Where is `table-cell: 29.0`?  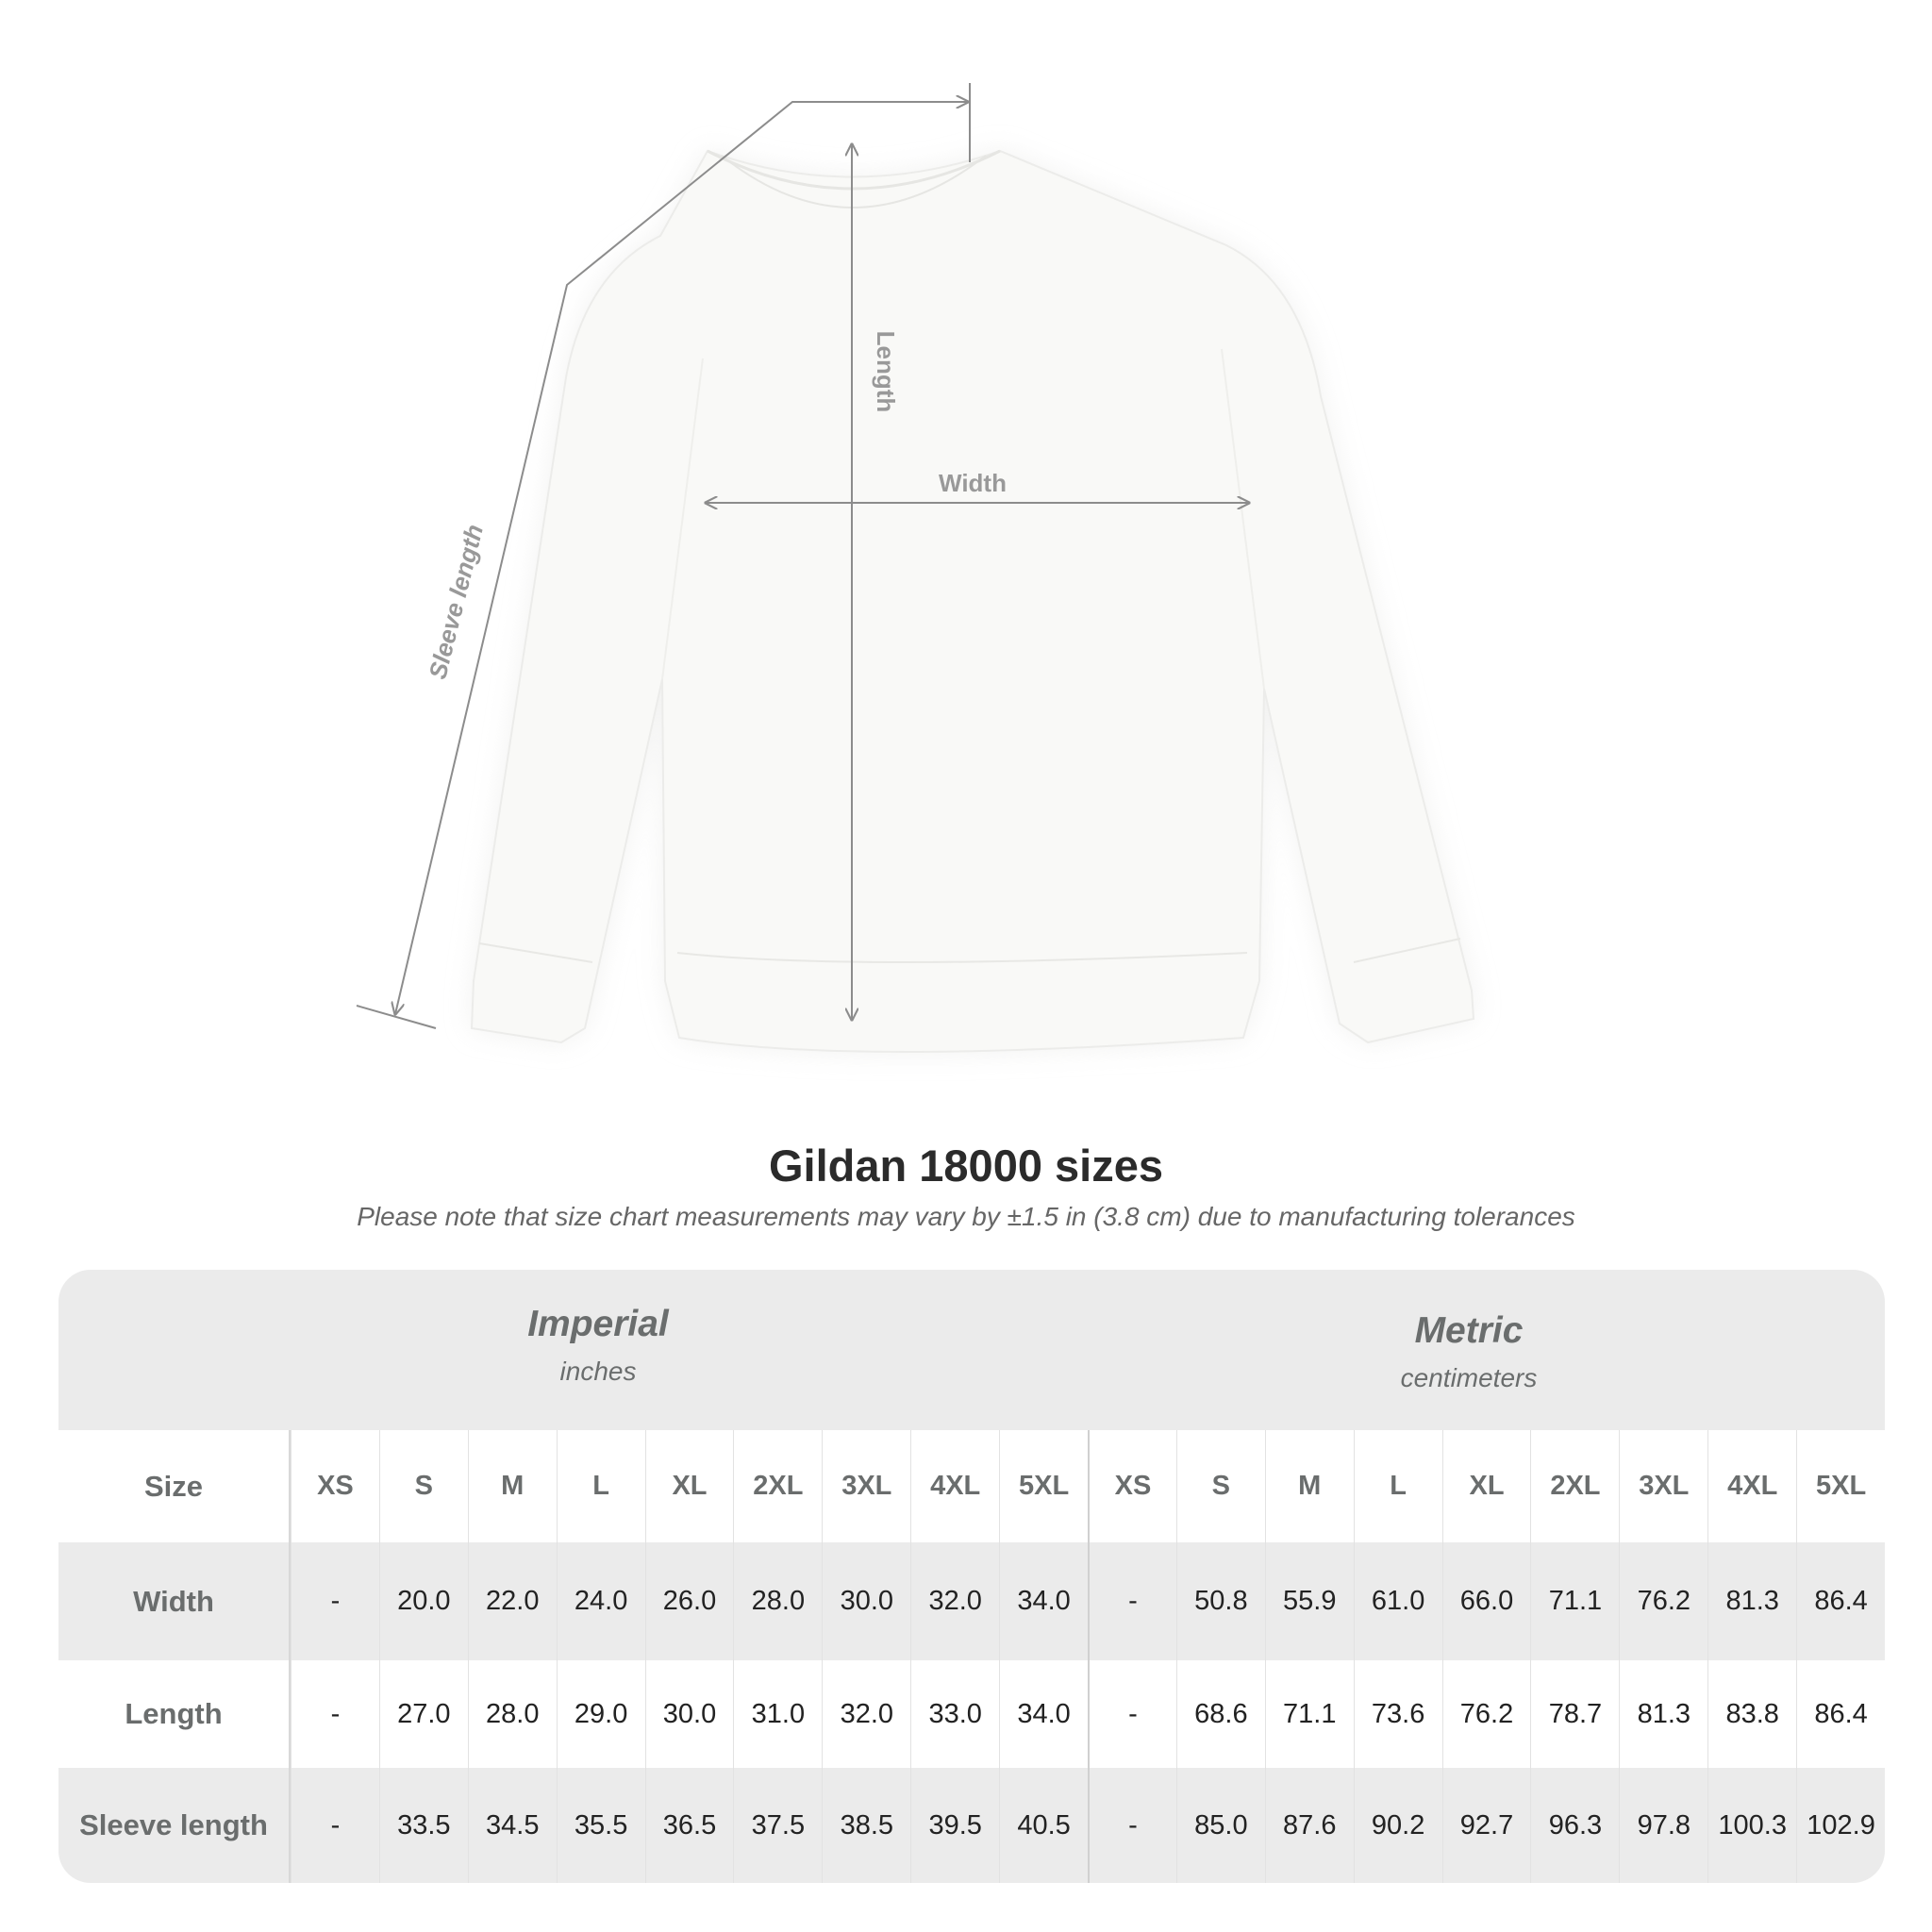 table-cell: 29.0 is located at coordinates (600, 1714).